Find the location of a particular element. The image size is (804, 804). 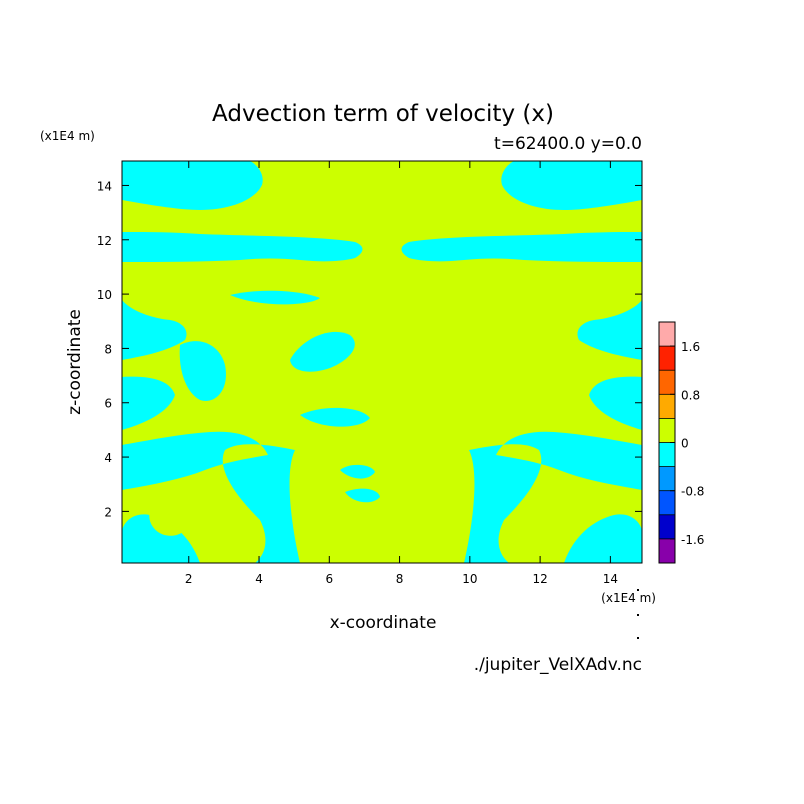

colorbar-tick-label: -1.6 is located at coordinates (692, 540).